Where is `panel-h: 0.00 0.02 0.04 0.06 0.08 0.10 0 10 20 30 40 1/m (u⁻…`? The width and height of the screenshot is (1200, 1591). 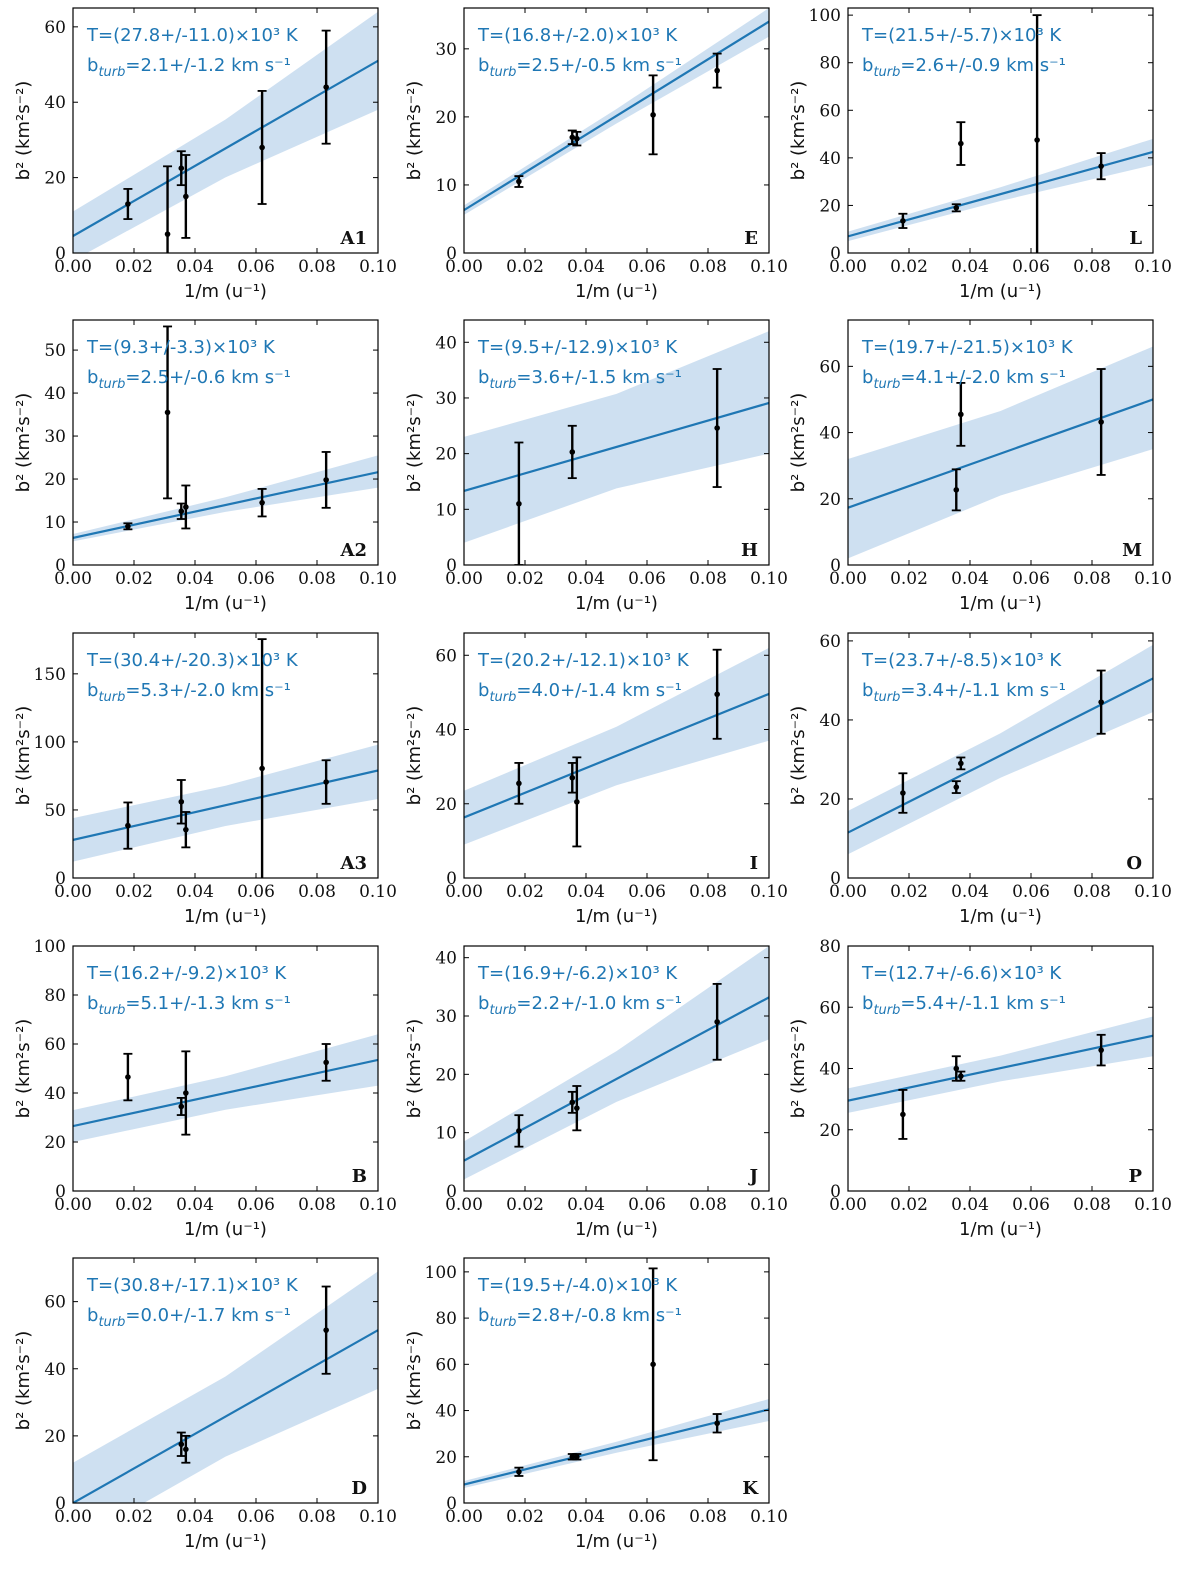
panel-h: 0.00 0.02 0.04 0.06 0.08 0.10 0 10 20 30 40 1/m (u⁻… is located at coordinates (596, 466).